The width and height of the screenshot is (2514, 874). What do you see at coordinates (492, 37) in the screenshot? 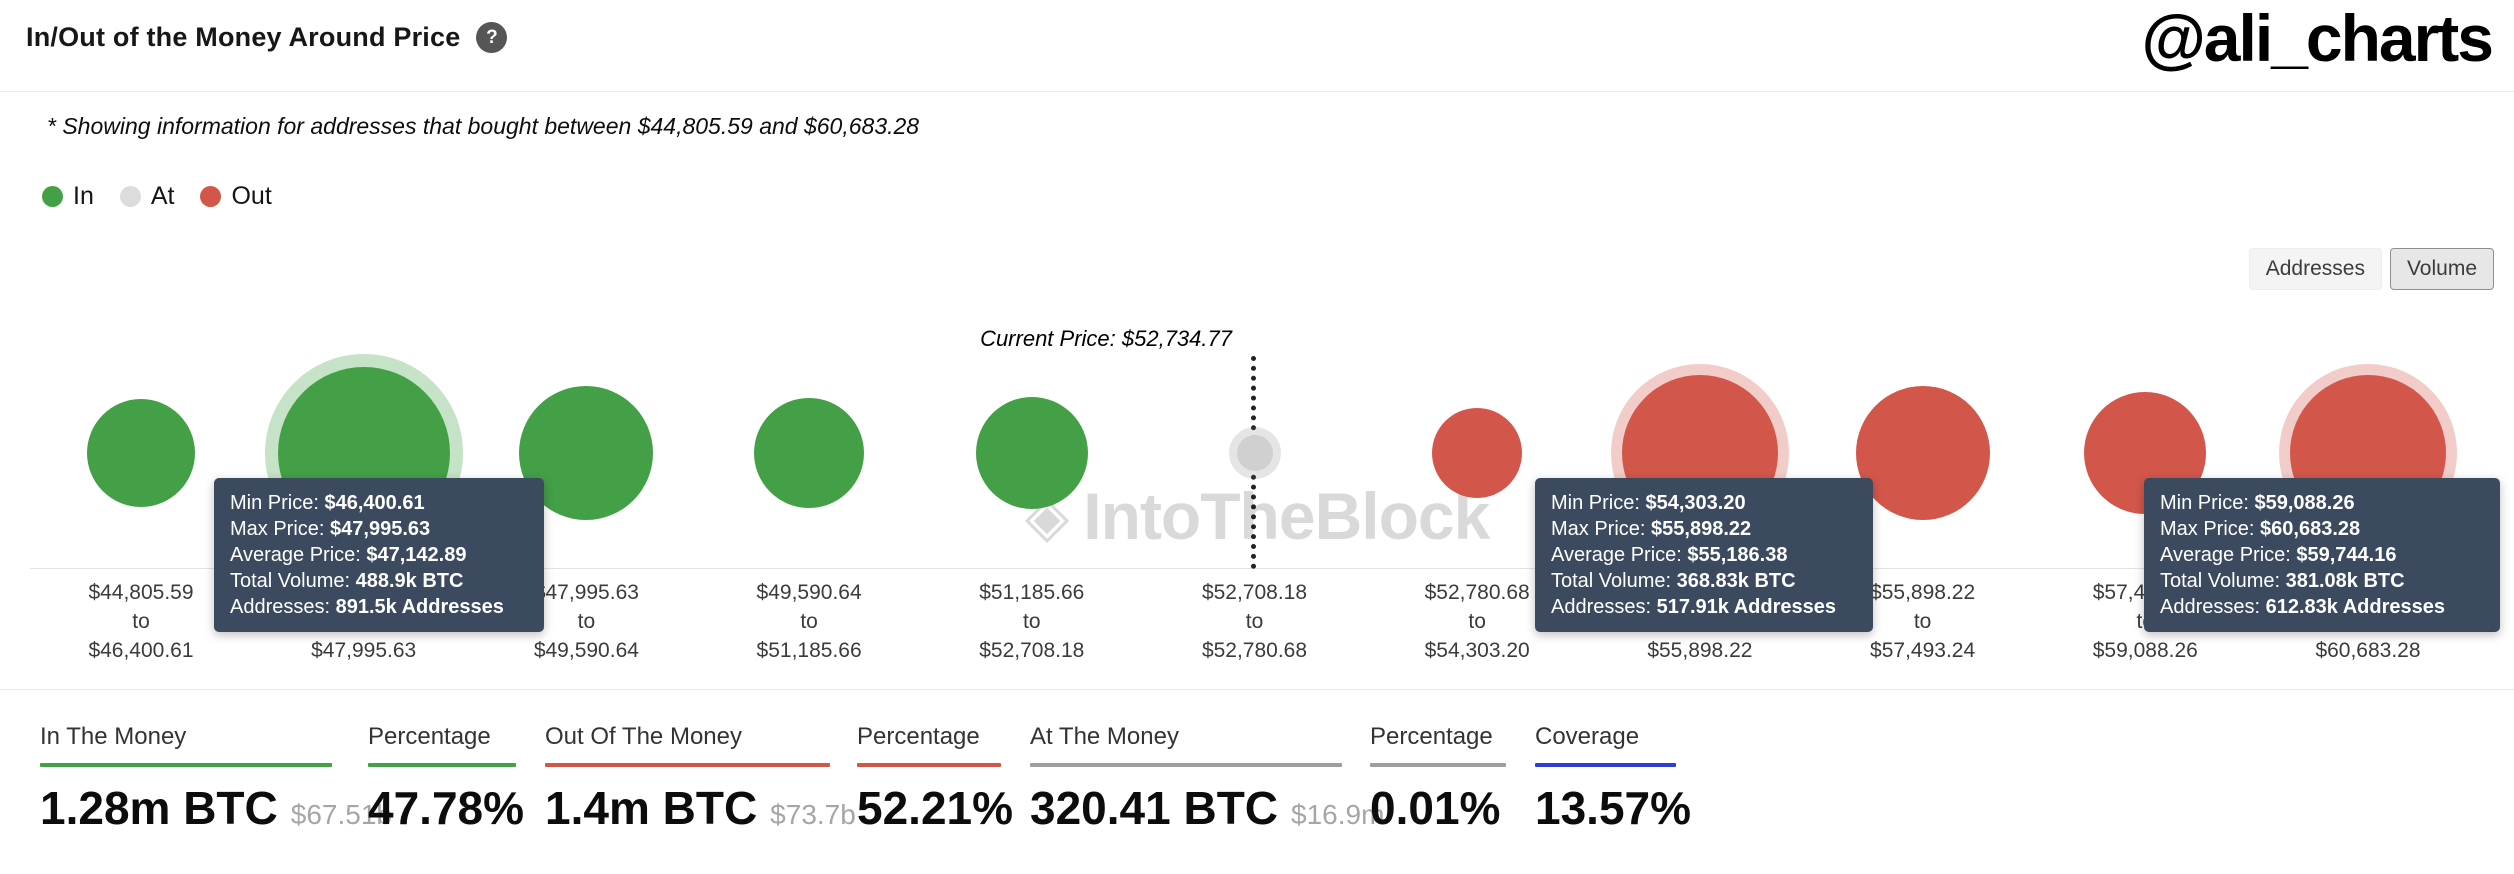
I see `help-icon: ?` at bounding box center [492, 37].